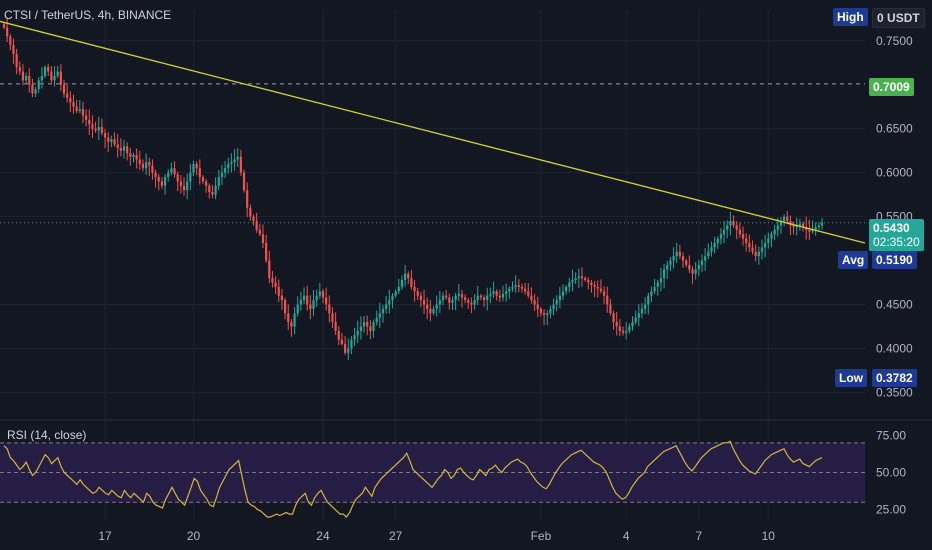 This screenshot has height=550, width=932. I want to click on time-axis: 17 20 24 27 Feb 4 7 10, so click(436, 536).